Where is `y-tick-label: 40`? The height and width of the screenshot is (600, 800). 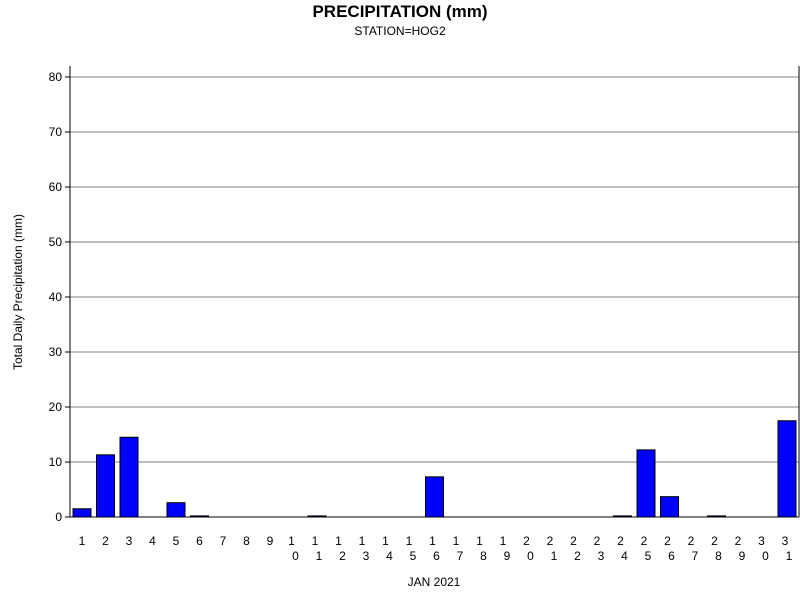
y-tick-label: 40 is located at coordinates (56, 297).